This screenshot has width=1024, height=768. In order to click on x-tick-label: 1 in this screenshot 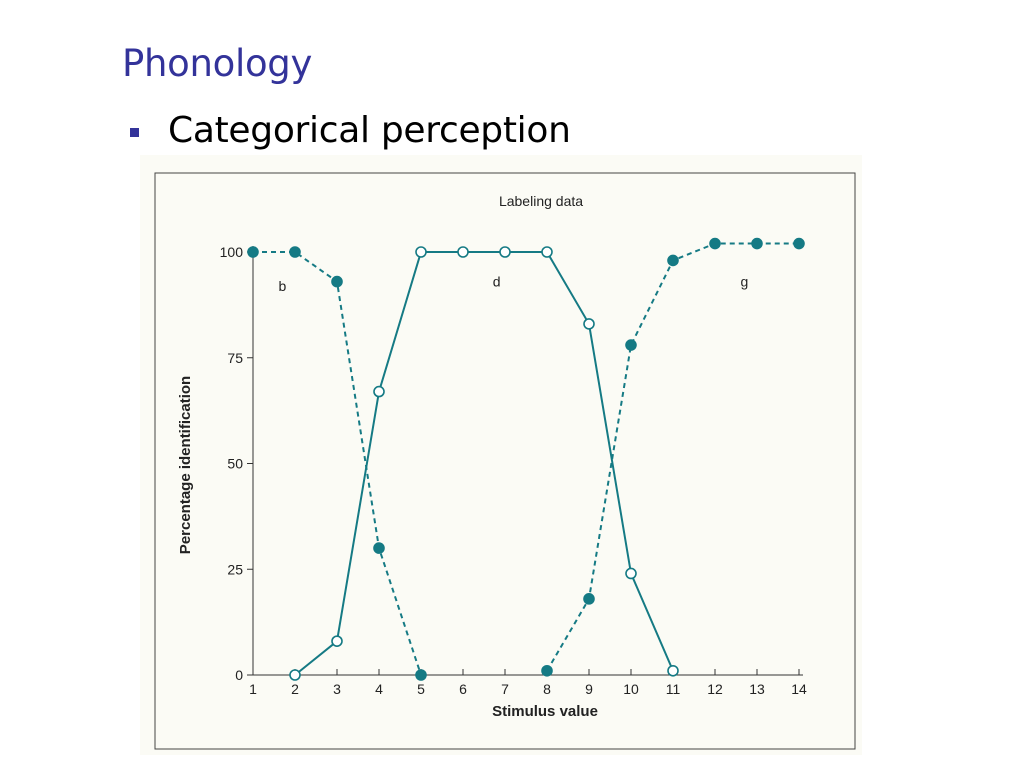, I will do `click(253, 689)`.